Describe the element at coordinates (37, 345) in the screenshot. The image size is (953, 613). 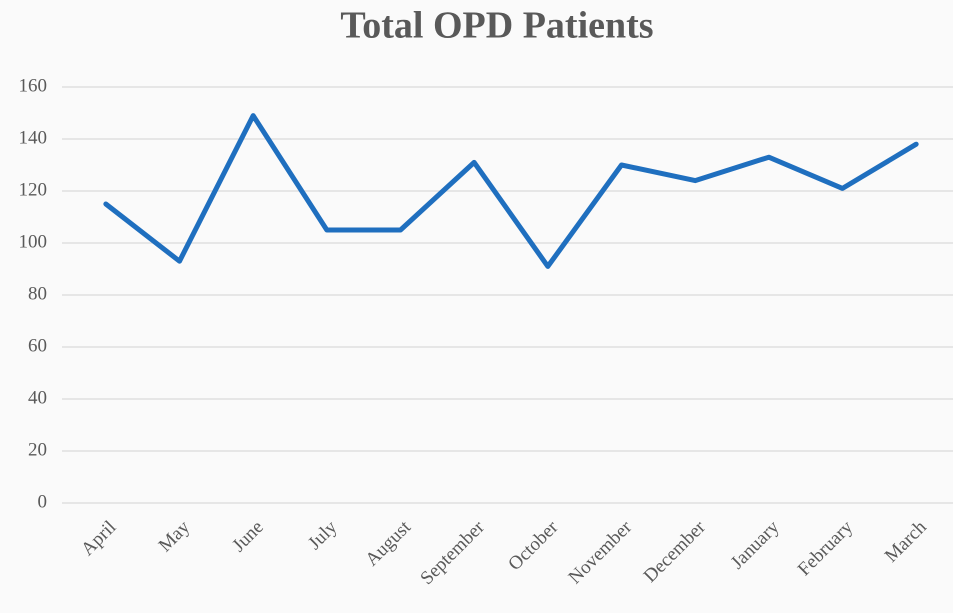
I see `y-tick-label: 60` at that location.